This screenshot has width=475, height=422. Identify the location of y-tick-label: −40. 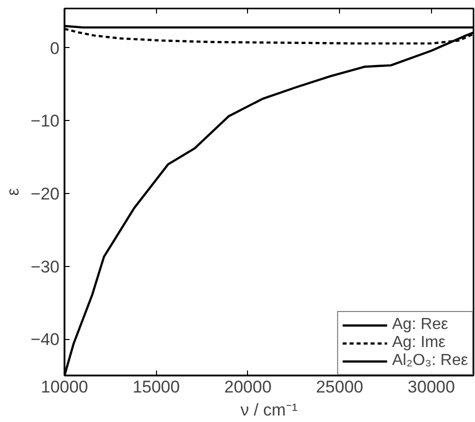
(45, 340).